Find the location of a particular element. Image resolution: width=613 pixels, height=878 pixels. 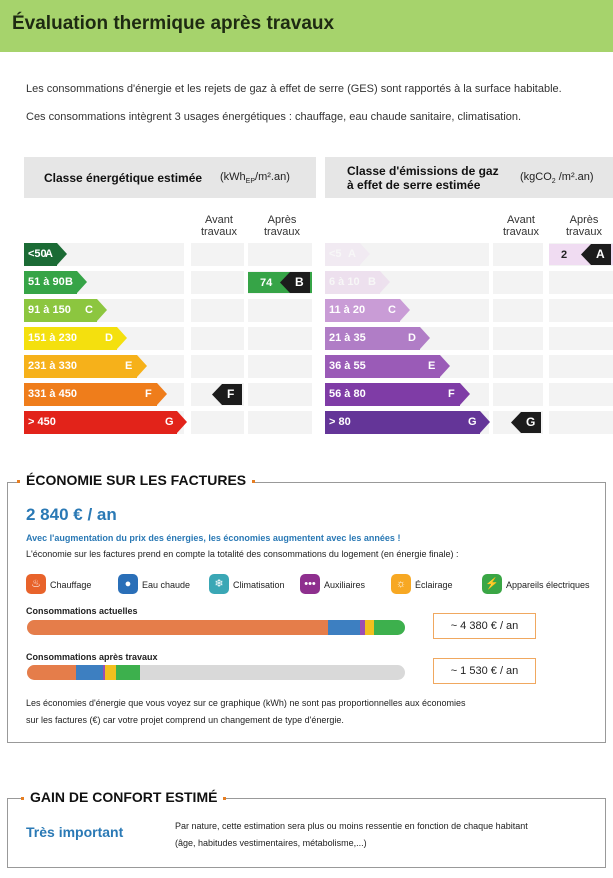

ges-class-a: <5 A is located at coordinates (347, 254).